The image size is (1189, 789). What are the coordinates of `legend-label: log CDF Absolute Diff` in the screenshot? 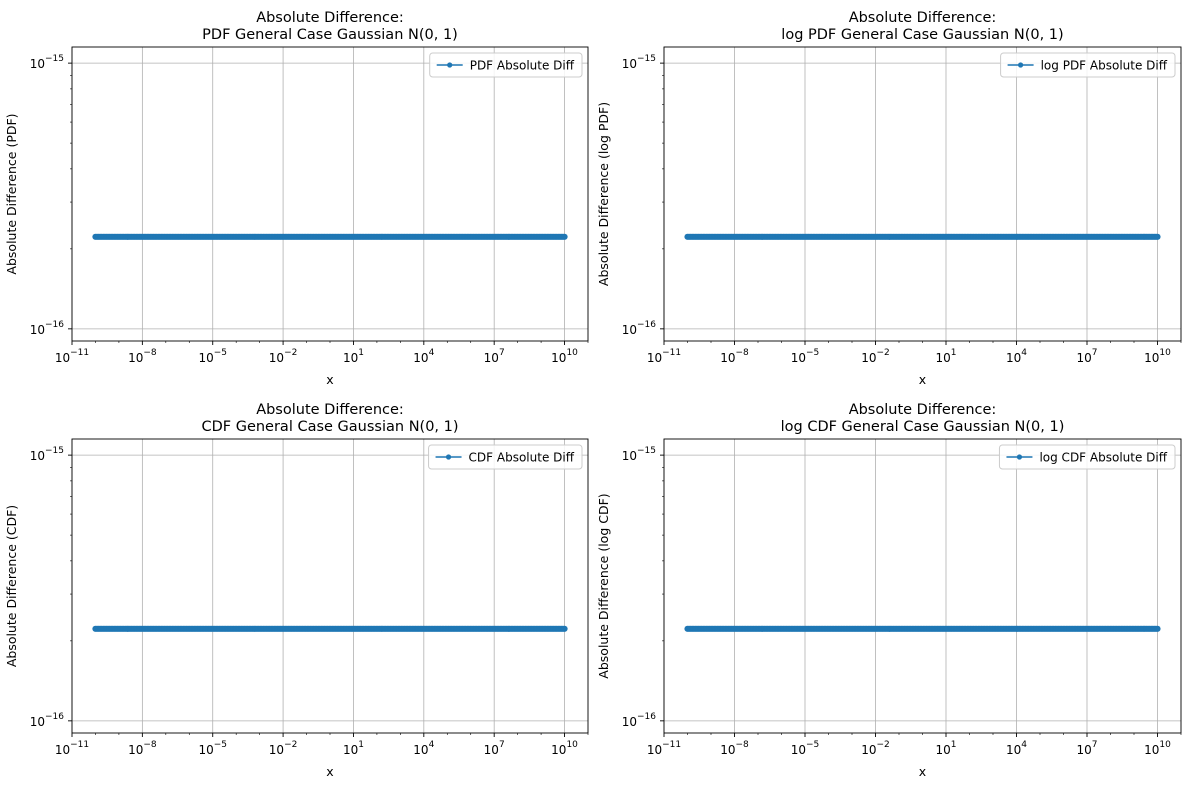 It's located at (1103, 458).